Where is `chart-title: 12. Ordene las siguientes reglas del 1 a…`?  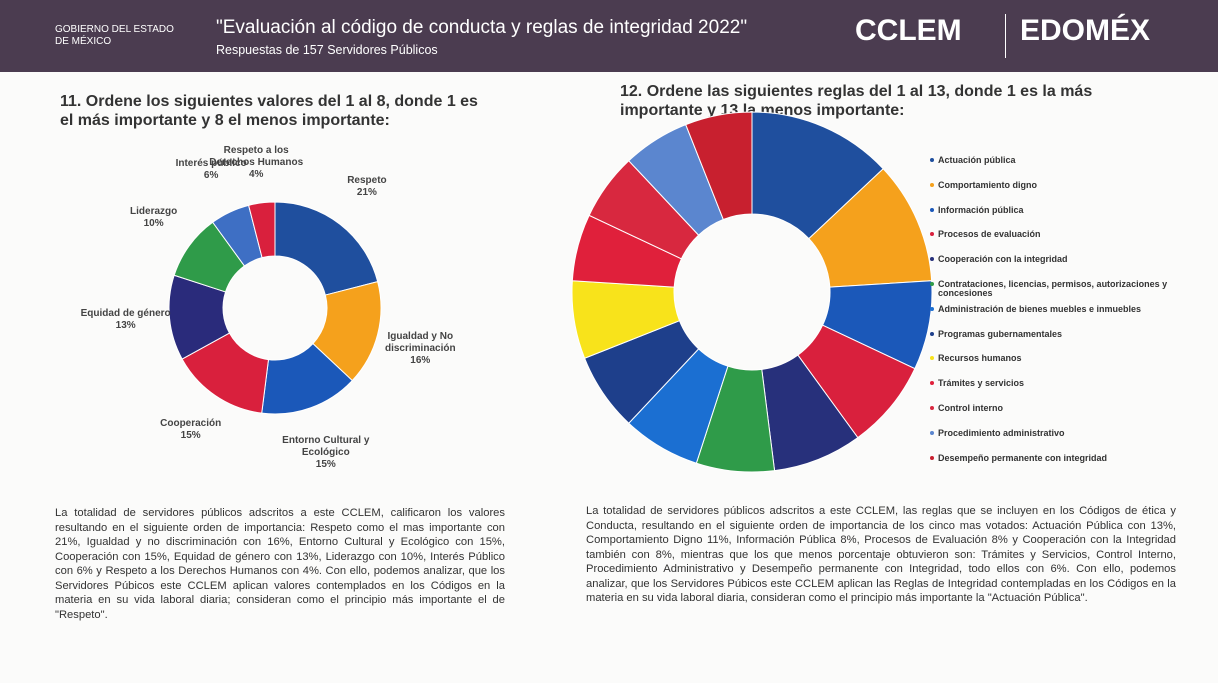
chart-title: 12. Ordene las siguientes reglas del 1 a… is located at coordinates (856, 101).